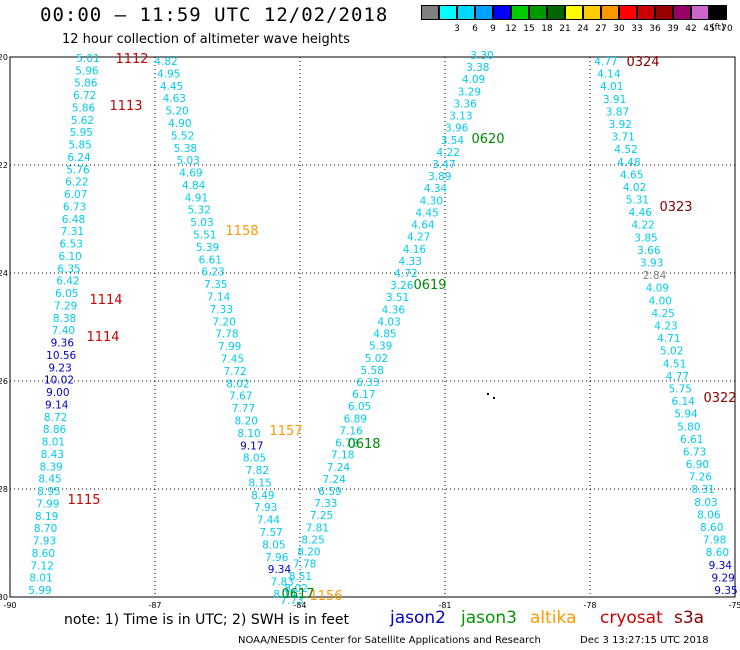 The width and height of the screenshot is (740, 650). I want to click on swh-value-label: 8.06, so click(709, 515).